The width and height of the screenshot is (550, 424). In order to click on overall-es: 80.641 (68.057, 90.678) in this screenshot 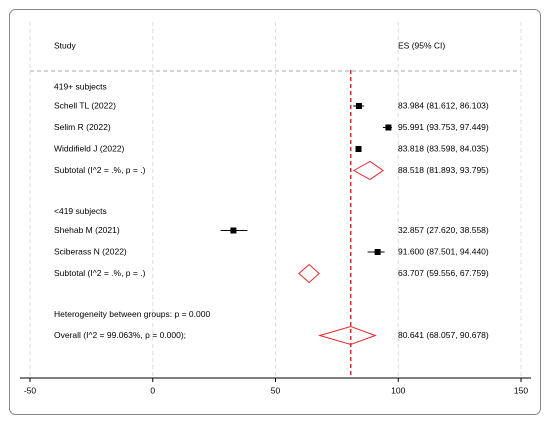, I will do `click(443, 335)`.